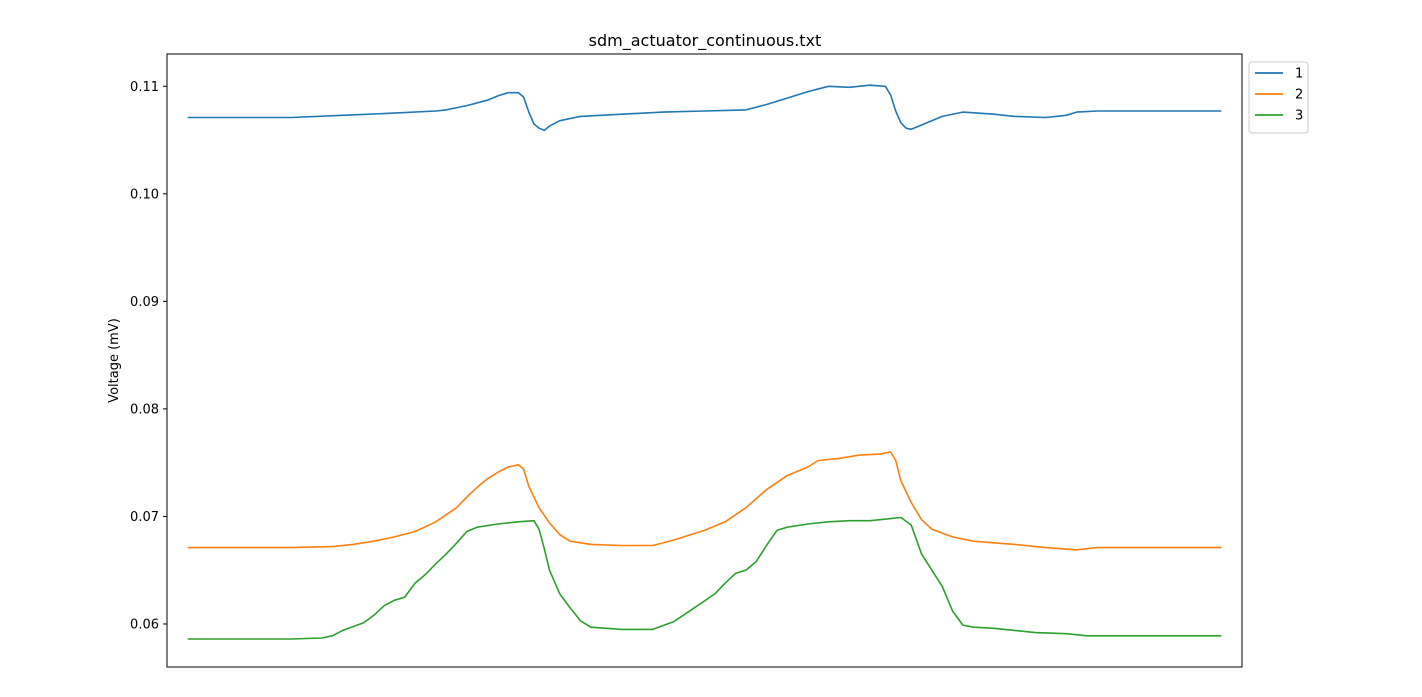 This screenshot has height=697, width=1422. Describe the element at coordinates (144, 302) in the screenshot. I see `y-tick-label-3: 0.09` at that location.